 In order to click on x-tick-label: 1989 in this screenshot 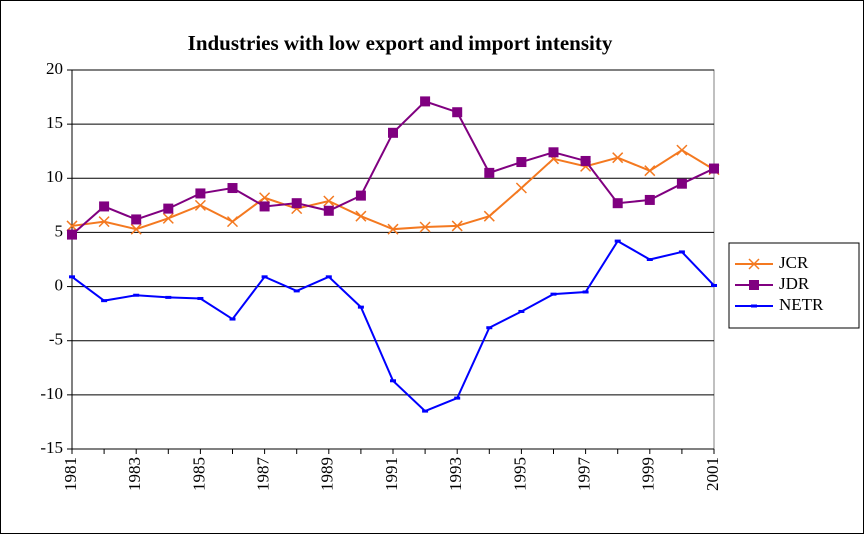, I will do `click(327, 474)`.